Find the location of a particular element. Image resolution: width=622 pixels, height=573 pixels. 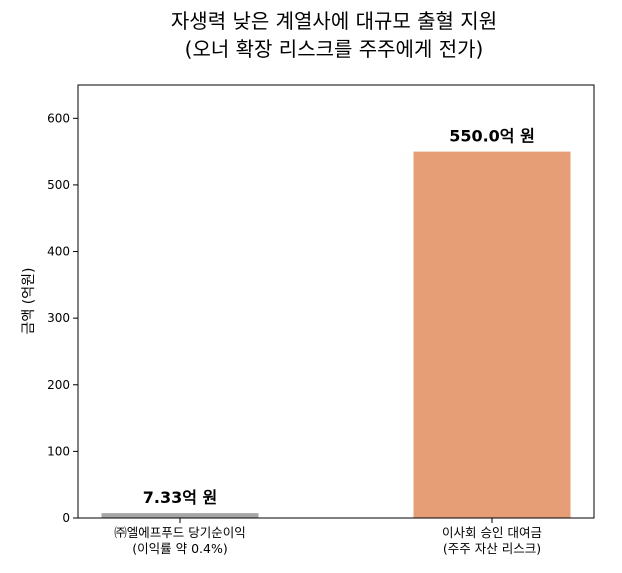

y-axis-ticks: 0 100 200 300 400 500 600 is located at coordinates (62, 318).